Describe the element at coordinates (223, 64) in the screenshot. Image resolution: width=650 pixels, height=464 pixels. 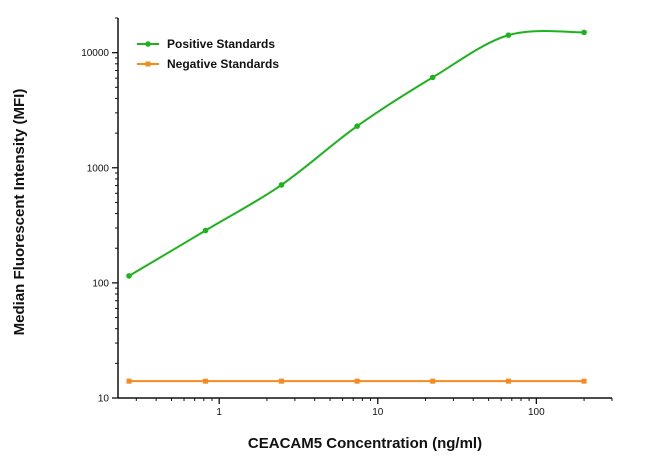
I see `legend-label: Negative Standards` at that location.